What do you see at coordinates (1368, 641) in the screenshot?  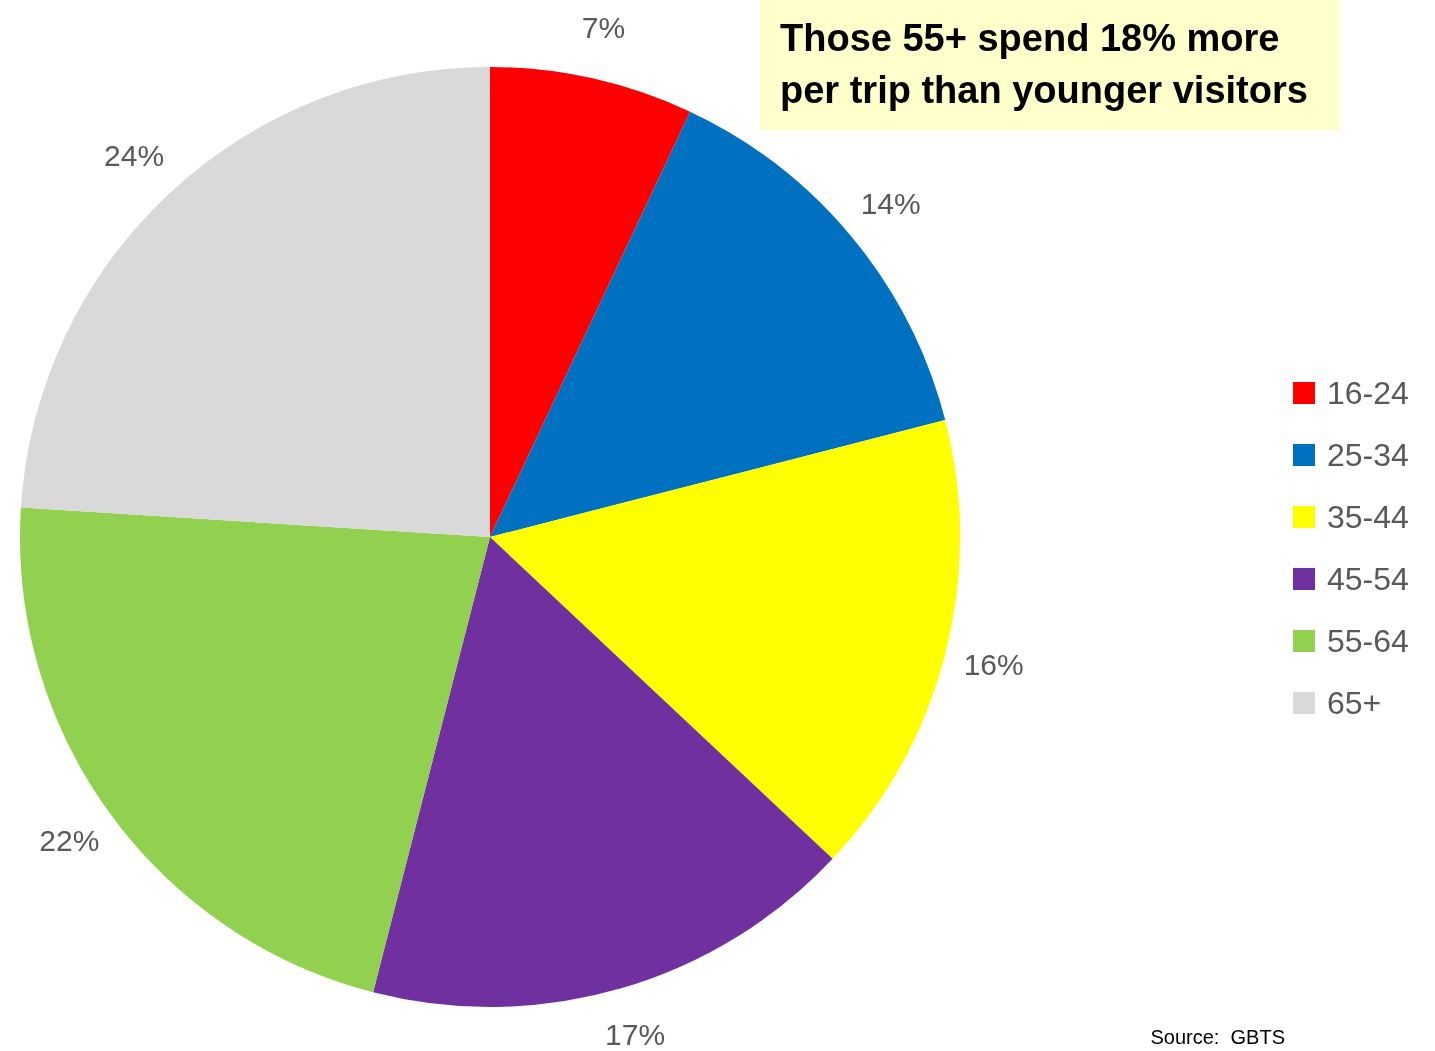 I see `legend-label: 55-64` at bounding box center [1368, 641].